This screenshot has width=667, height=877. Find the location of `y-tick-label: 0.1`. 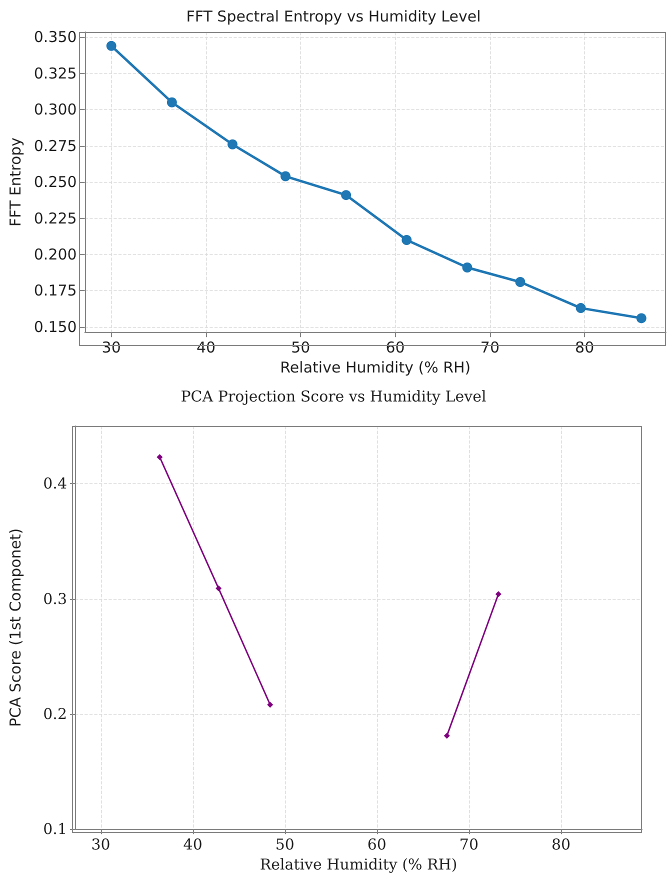

y-tick-label: 0.1 is located at coordinates (55, 829).